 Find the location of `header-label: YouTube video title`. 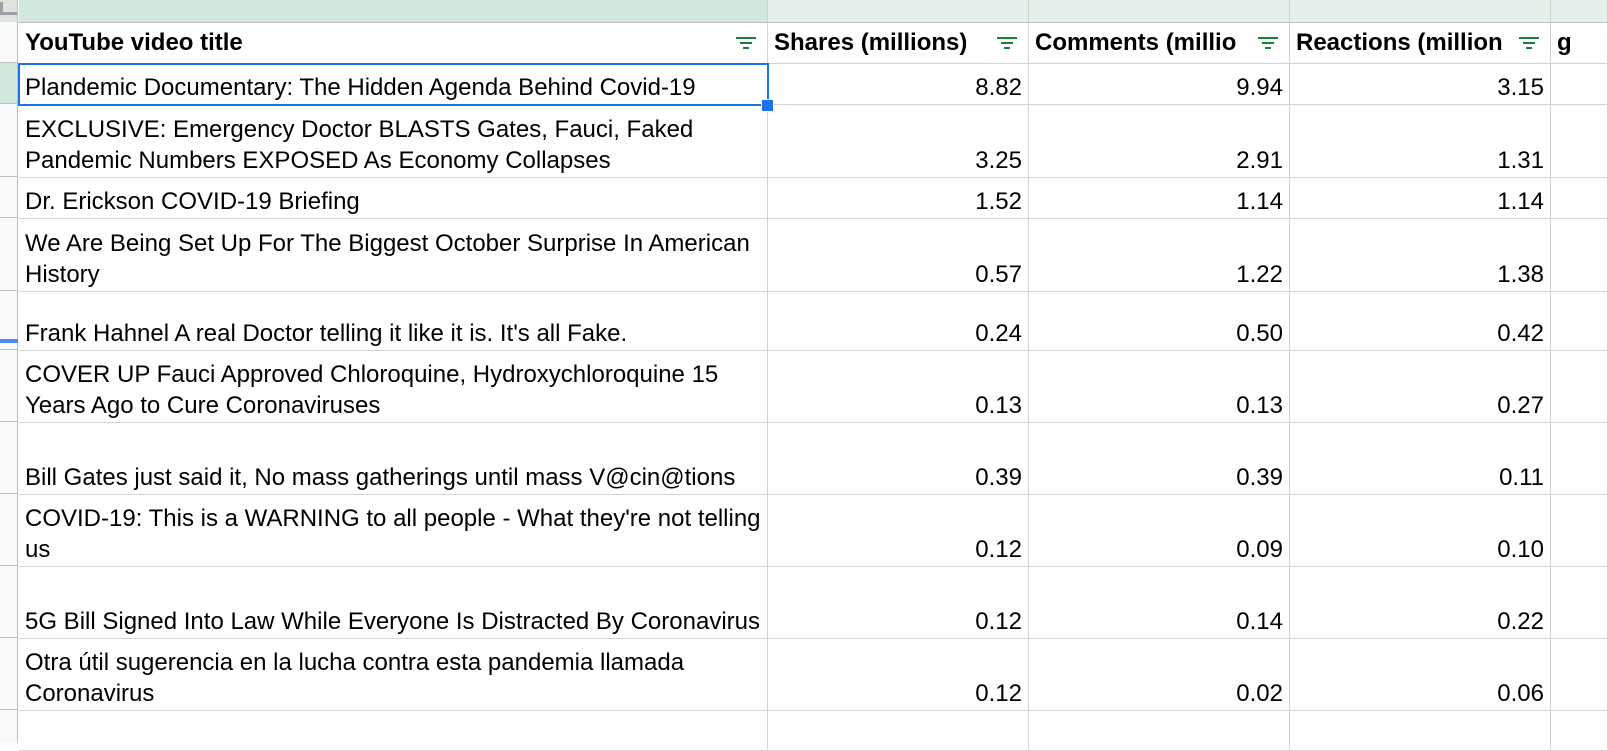

header-label: YouTube video title is located at coordinates (134, 42).